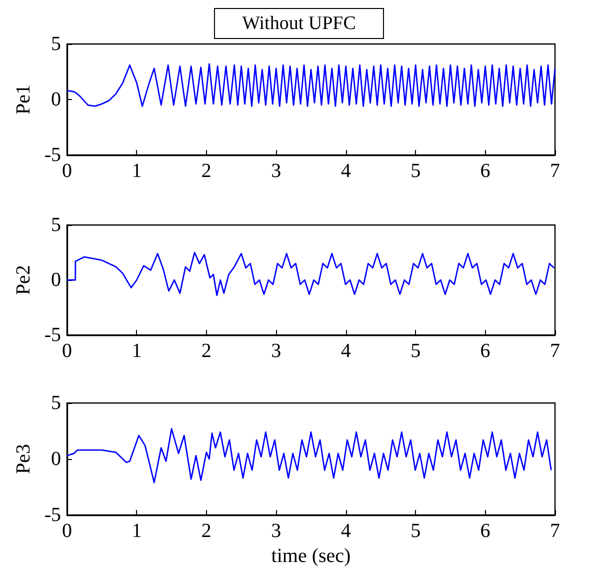  Describe the element at coordinates (23, 99) in the screenshot. I see `y-axis-title: Pe1` at that location.